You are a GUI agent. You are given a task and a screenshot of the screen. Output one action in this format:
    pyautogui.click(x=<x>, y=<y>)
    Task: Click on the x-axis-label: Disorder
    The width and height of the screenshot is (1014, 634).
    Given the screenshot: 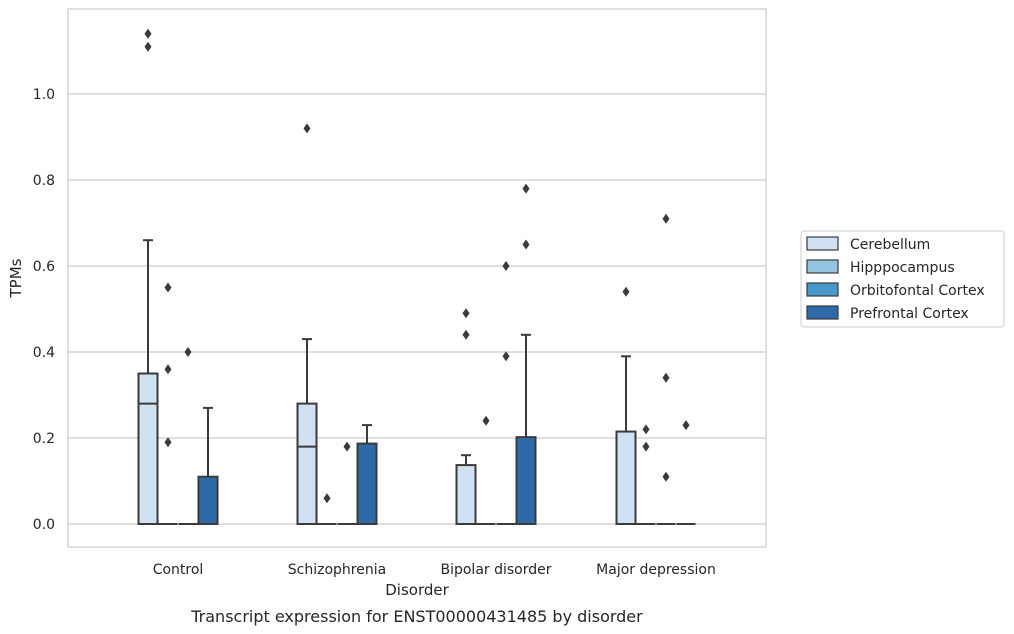 What is the action you would take?
    pyautogui.click(x=417, y=590)
    